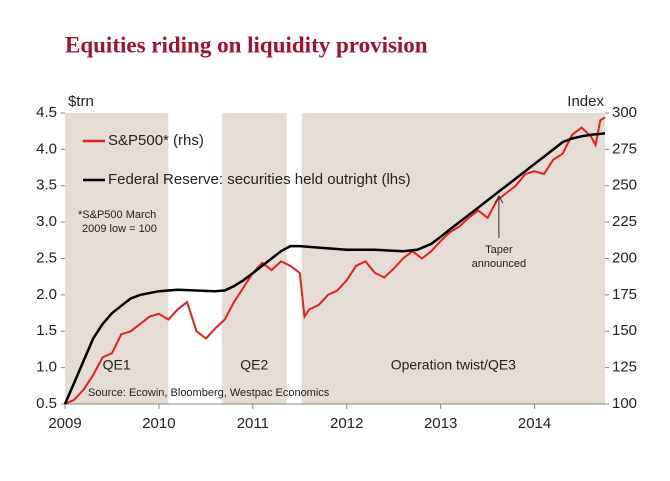  I want to click on y2-axis-label: Index, so click(585, 101).